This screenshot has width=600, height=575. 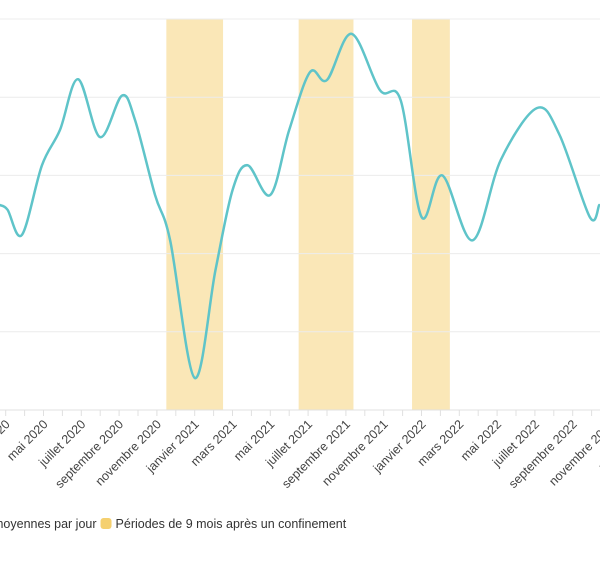 I want to click on x-tick-label: septembre 2020, so click(x=89, y=454).